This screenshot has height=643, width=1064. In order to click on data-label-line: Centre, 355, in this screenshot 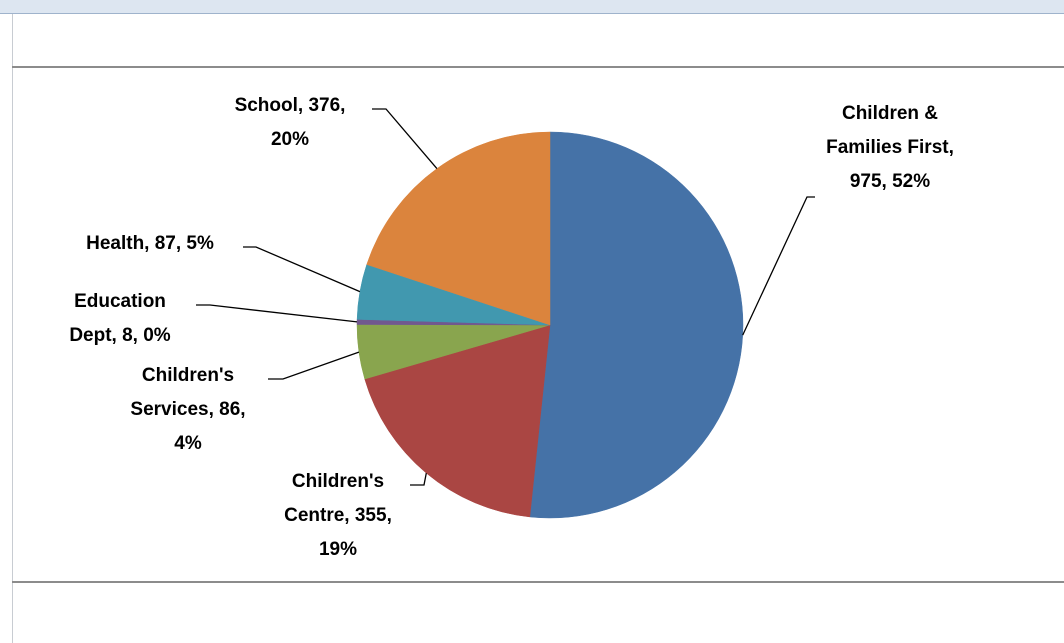, I will do `click(338, 515)`.